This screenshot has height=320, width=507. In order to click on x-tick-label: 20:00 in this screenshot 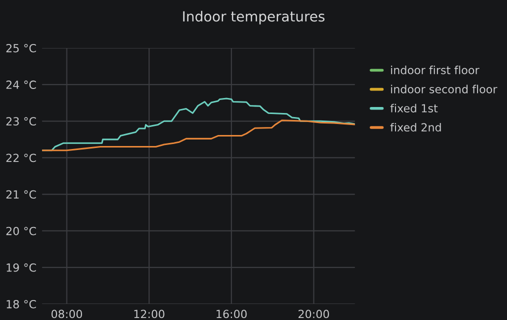, I will do `click(314, 314)`.